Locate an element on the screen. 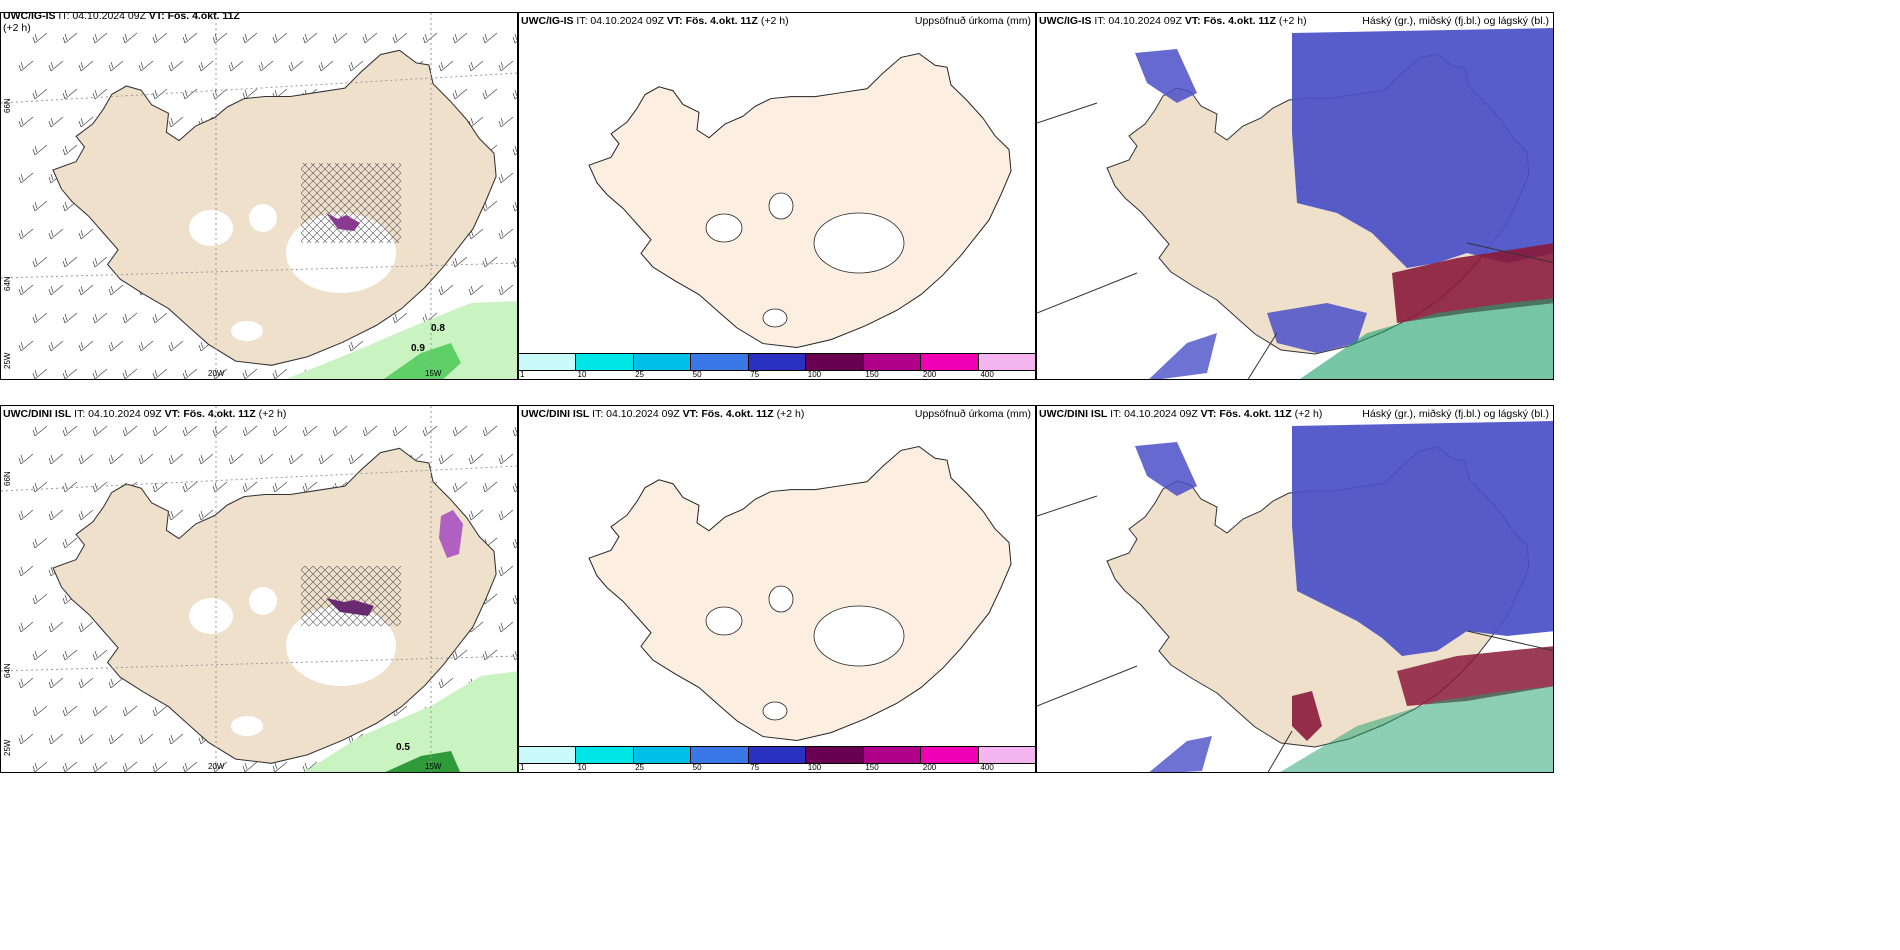 Image resolution: width=1900 pixels, height=950 pixels. precip-green is located at coordinates (410, 721).